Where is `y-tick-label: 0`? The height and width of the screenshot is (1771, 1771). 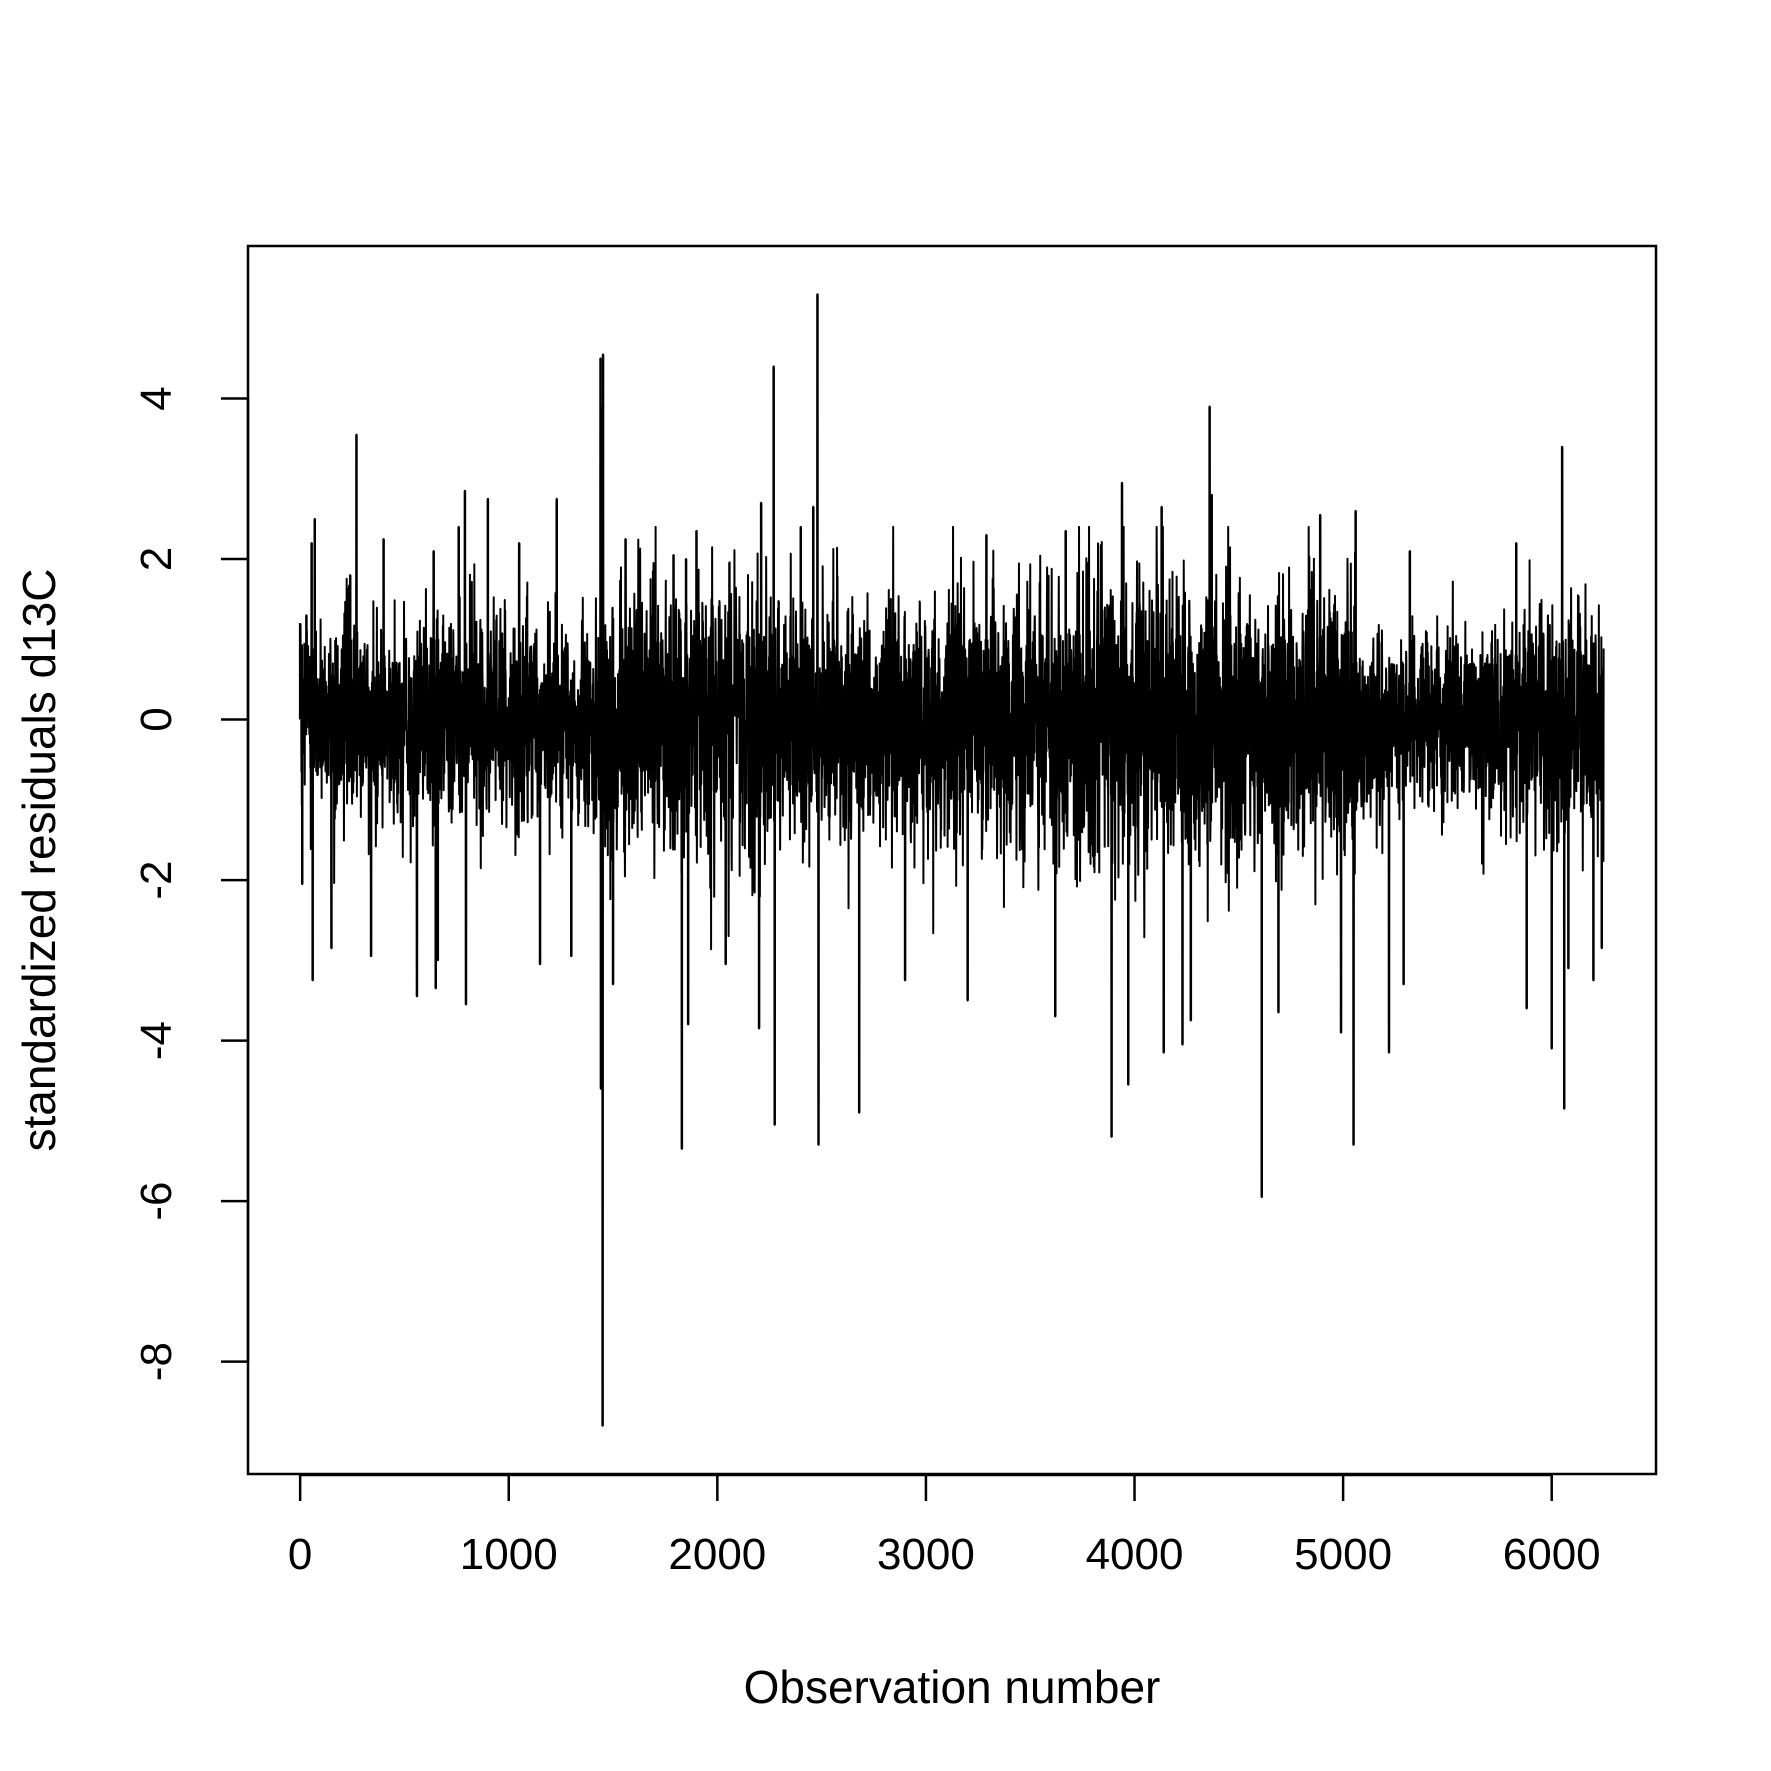
y-tick-label: 0 is located at coordinates (156, 719).